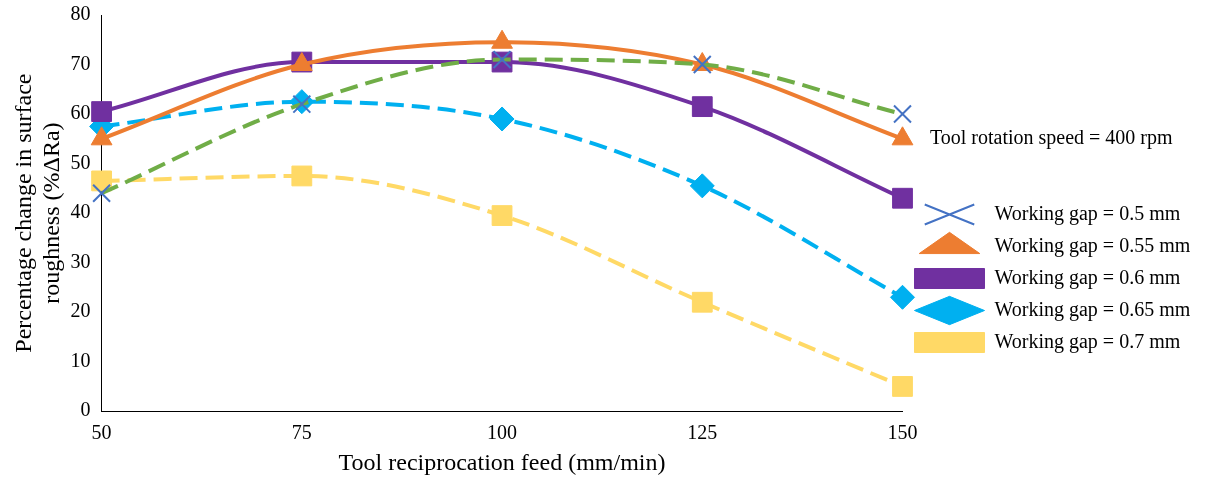 The image size is (1220, 483). Describe the element at coordinates (1087, 341) in the screenshot. I see `legend-label: Working gap = 0.7 mm` at that location.